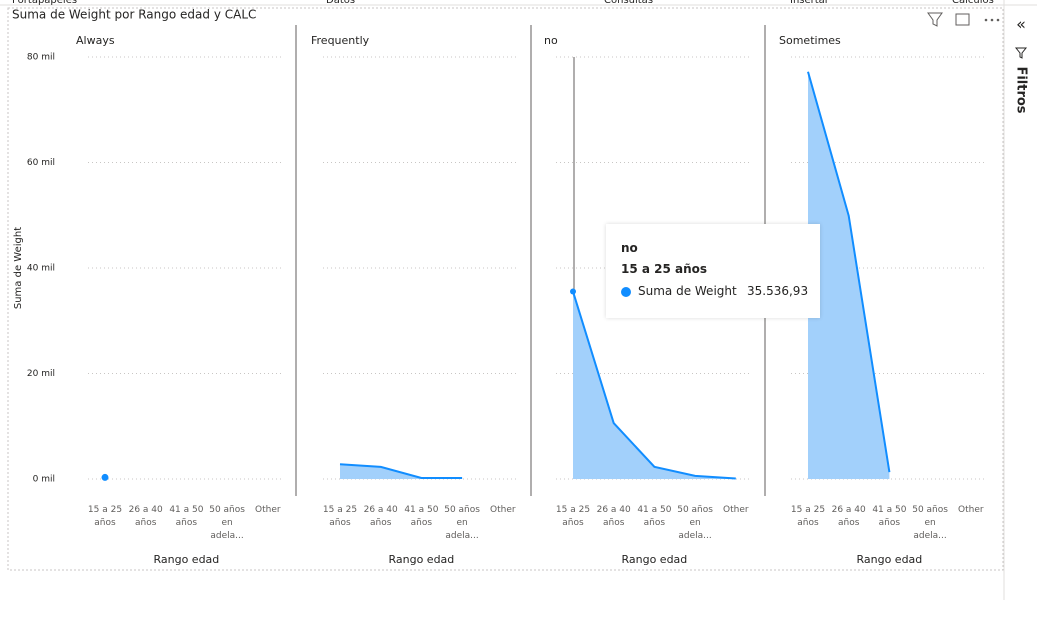 Image resolution: width=1037 pixels, height=636 pixels. Describe the element at coordinates (962, 19) in the screenshot. I see `focus-icon` at that location.